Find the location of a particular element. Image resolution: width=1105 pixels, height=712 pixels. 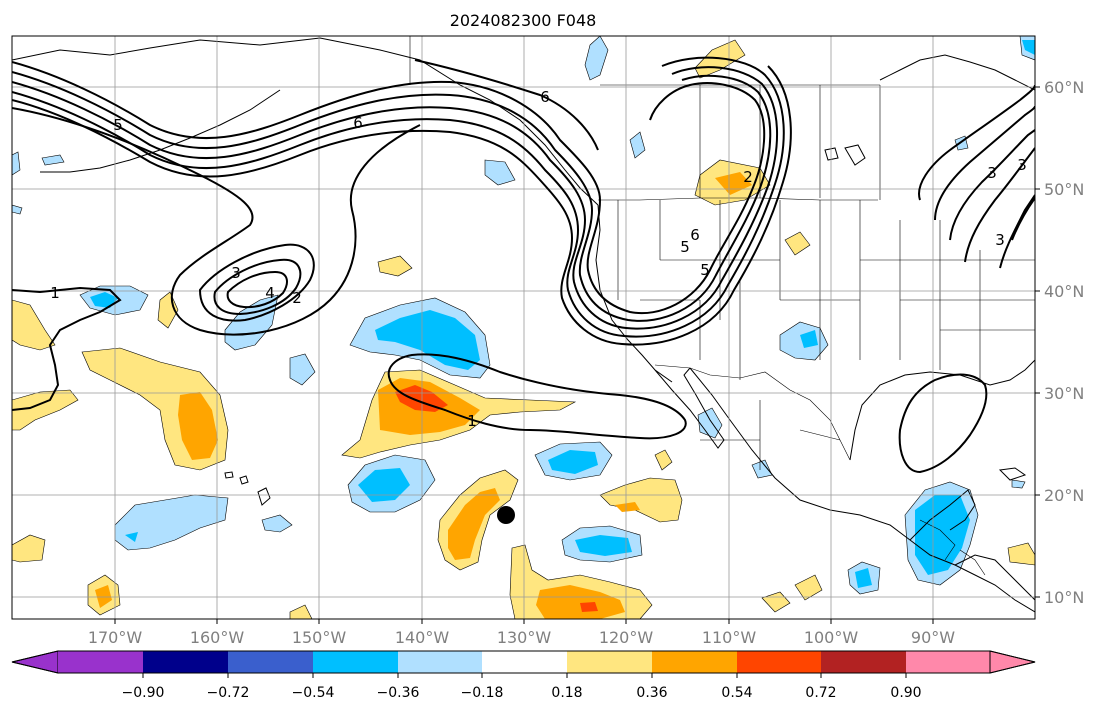

yucatan-coast is located at coordinates (942, 515).